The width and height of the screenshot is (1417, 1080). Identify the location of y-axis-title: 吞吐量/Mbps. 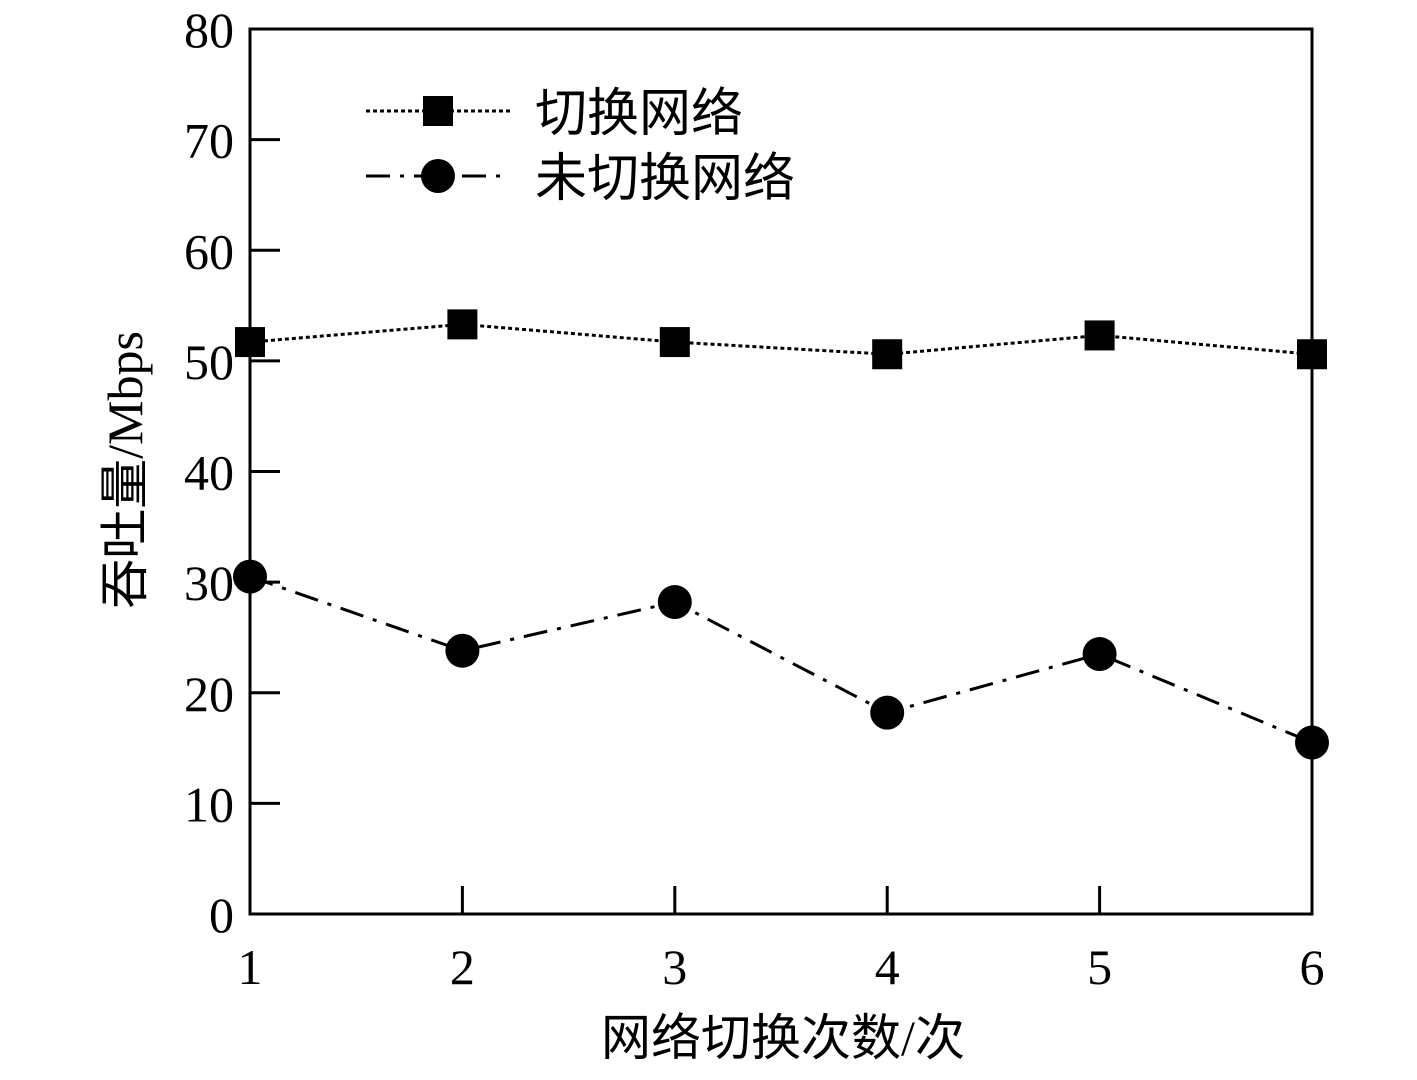
(125, 470).